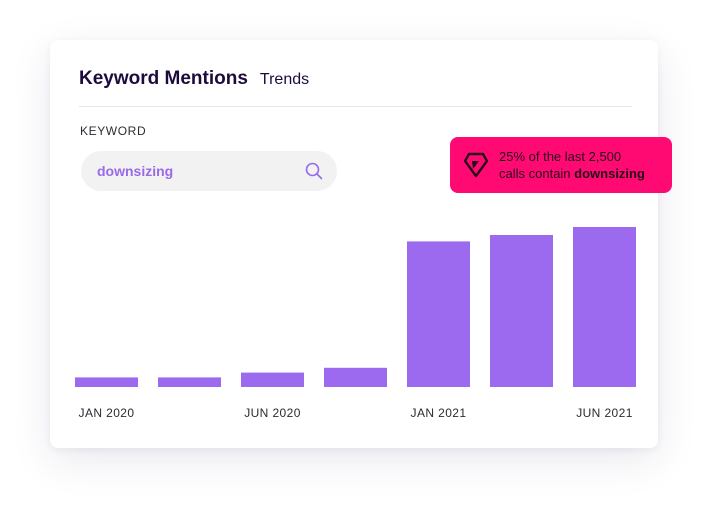 The image size is (708, 509). Describe the element at coordinates (537, 173) in the screenshot. I see `callout-line2-prefix: calls contain` at that location.